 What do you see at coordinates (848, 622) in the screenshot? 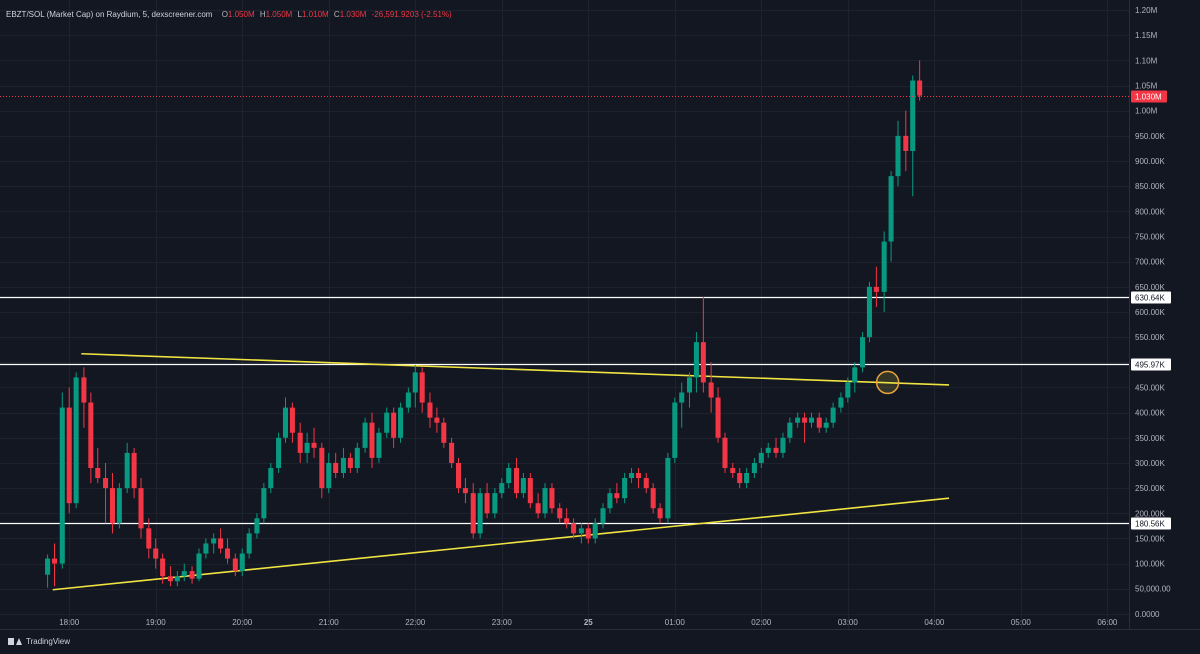
I see `time-tick-label: 03:00` at bounding box center [848, 622].